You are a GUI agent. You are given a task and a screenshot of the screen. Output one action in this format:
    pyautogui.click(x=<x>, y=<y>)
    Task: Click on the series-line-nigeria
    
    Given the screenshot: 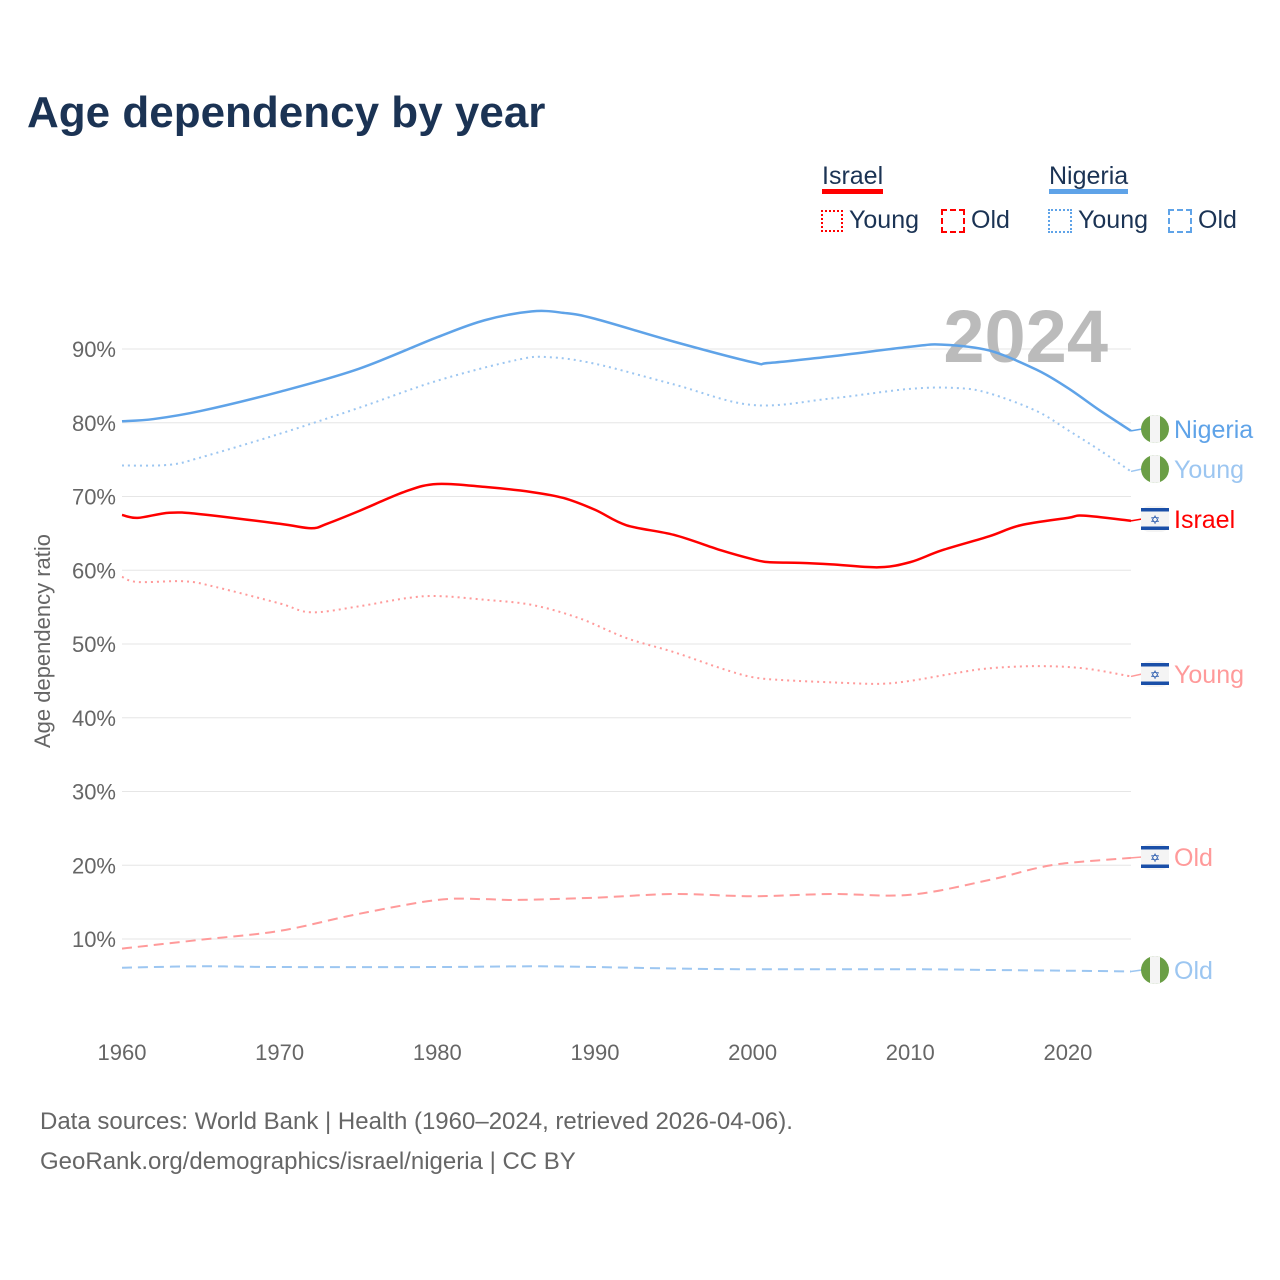 What is the action you would take?
    pyautogui.click(x=626, y=370)
    